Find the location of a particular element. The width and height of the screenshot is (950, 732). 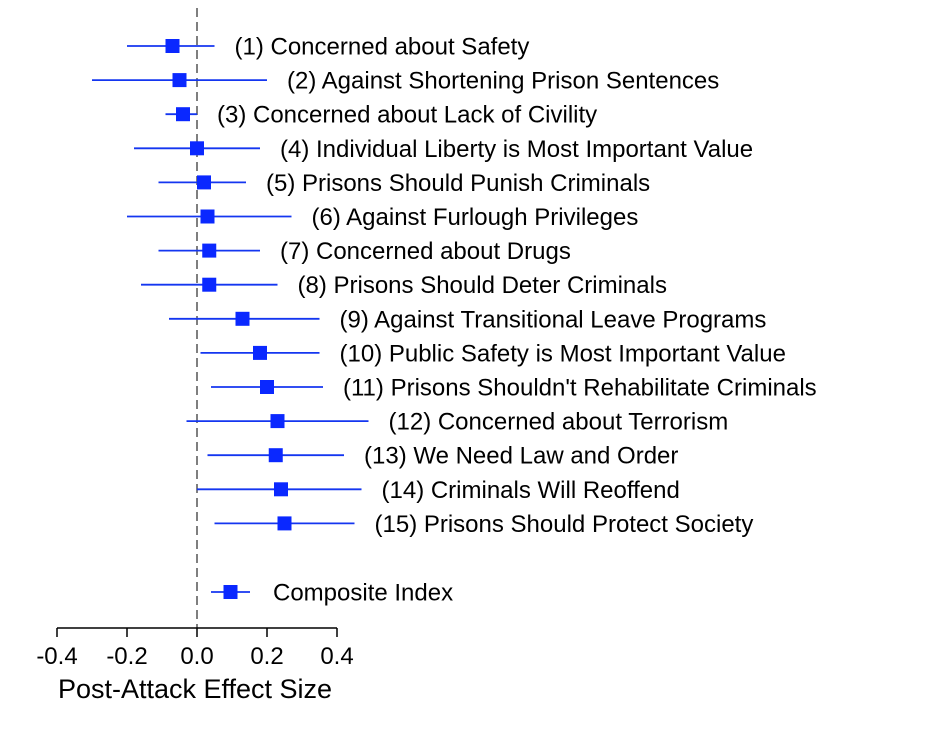

coefficient-row: (14) Criminals Will Reoffend is located at coordinates (438, 490).